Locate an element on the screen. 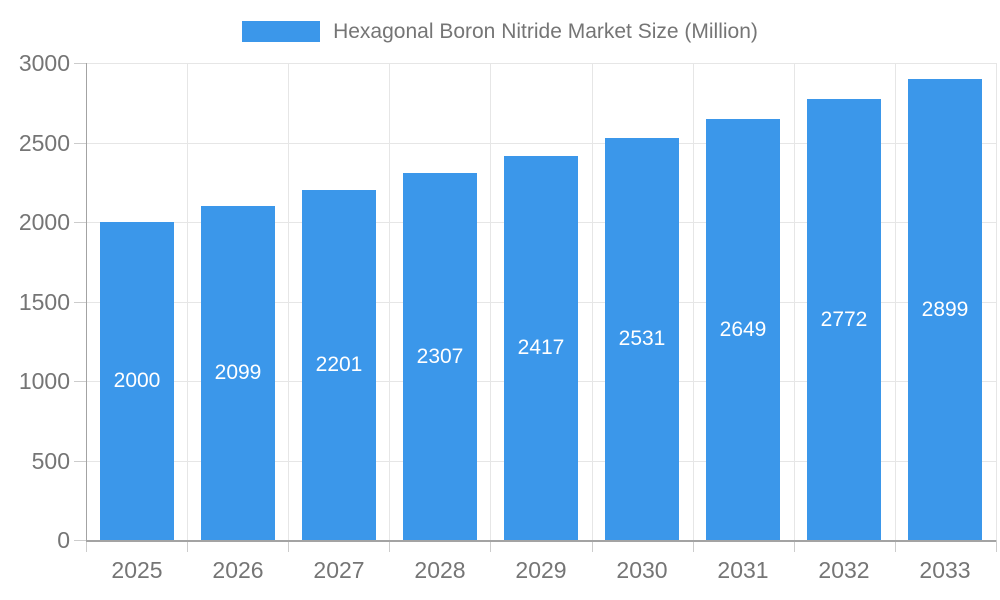 This screenshot has width=1000, height=600. x-axis-tick-label: 2026 is located at coordinates (238, 570).